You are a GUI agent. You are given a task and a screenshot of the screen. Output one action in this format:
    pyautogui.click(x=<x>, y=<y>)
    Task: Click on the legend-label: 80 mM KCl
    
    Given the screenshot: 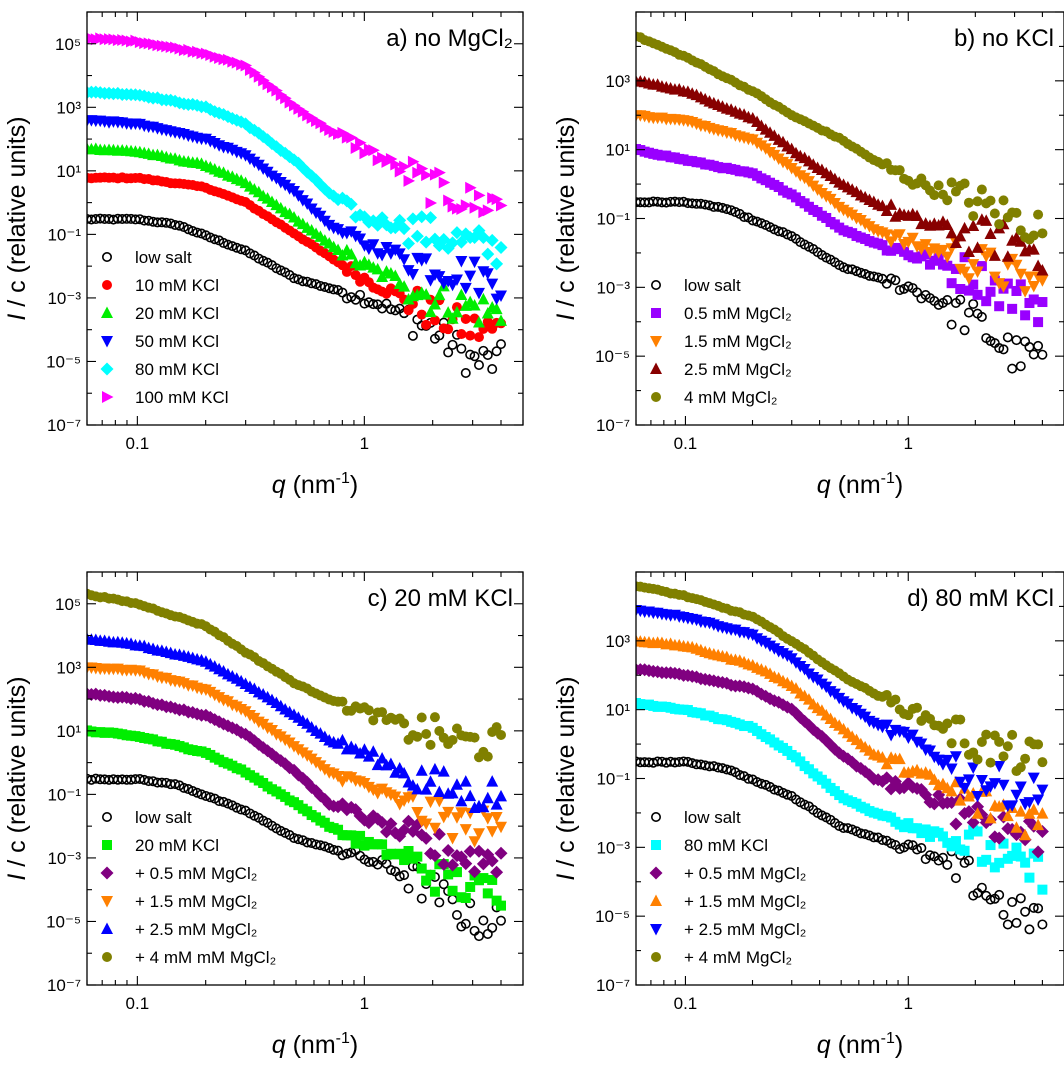 What is the action you would take?
    pyautogui.click(x=177, y=369)
    